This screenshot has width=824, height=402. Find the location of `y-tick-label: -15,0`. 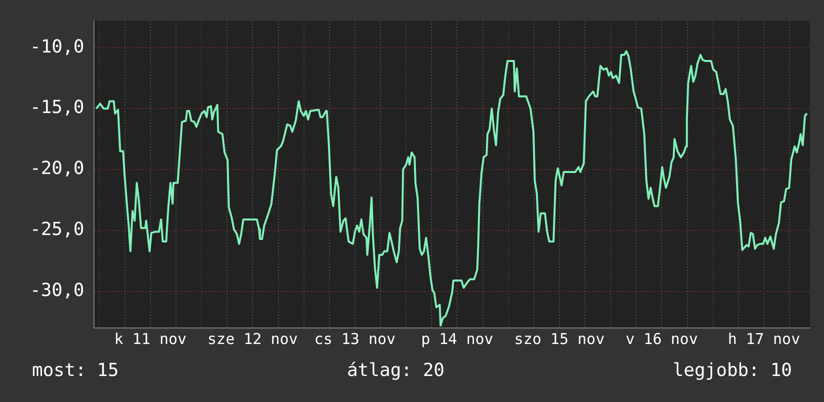

y-tick-label: -15,0 is located at coordinates (57, 107).